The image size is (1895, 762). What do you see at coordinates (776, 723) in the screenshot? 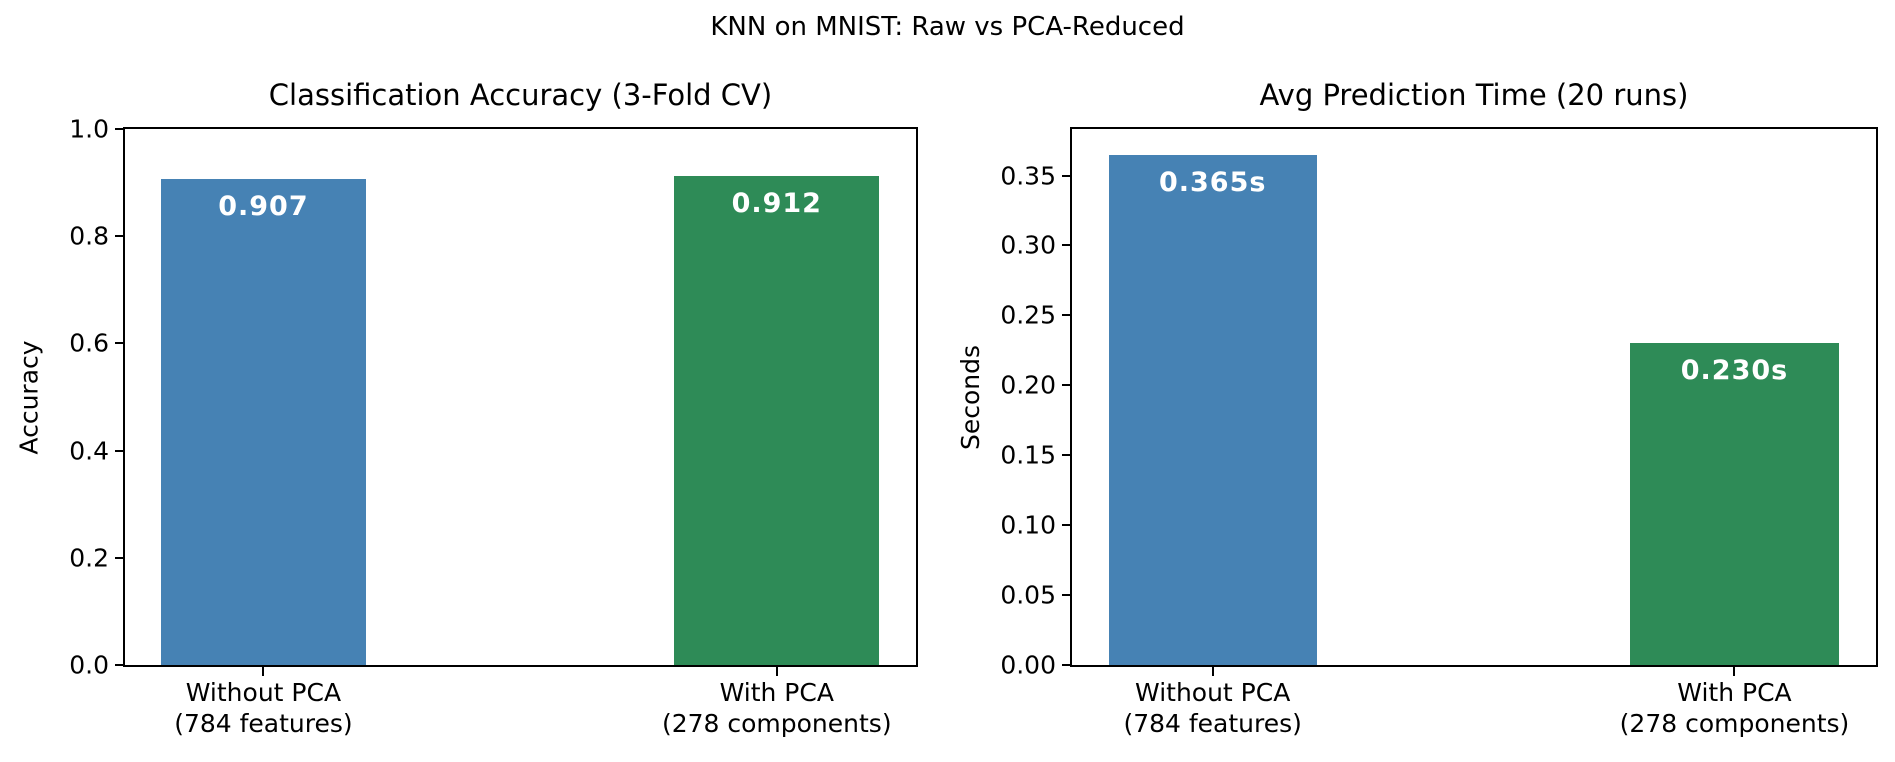
I see `accuracy-xtick-label-with-pca-line-1: (278 components)` at bounding box center [776, 723].